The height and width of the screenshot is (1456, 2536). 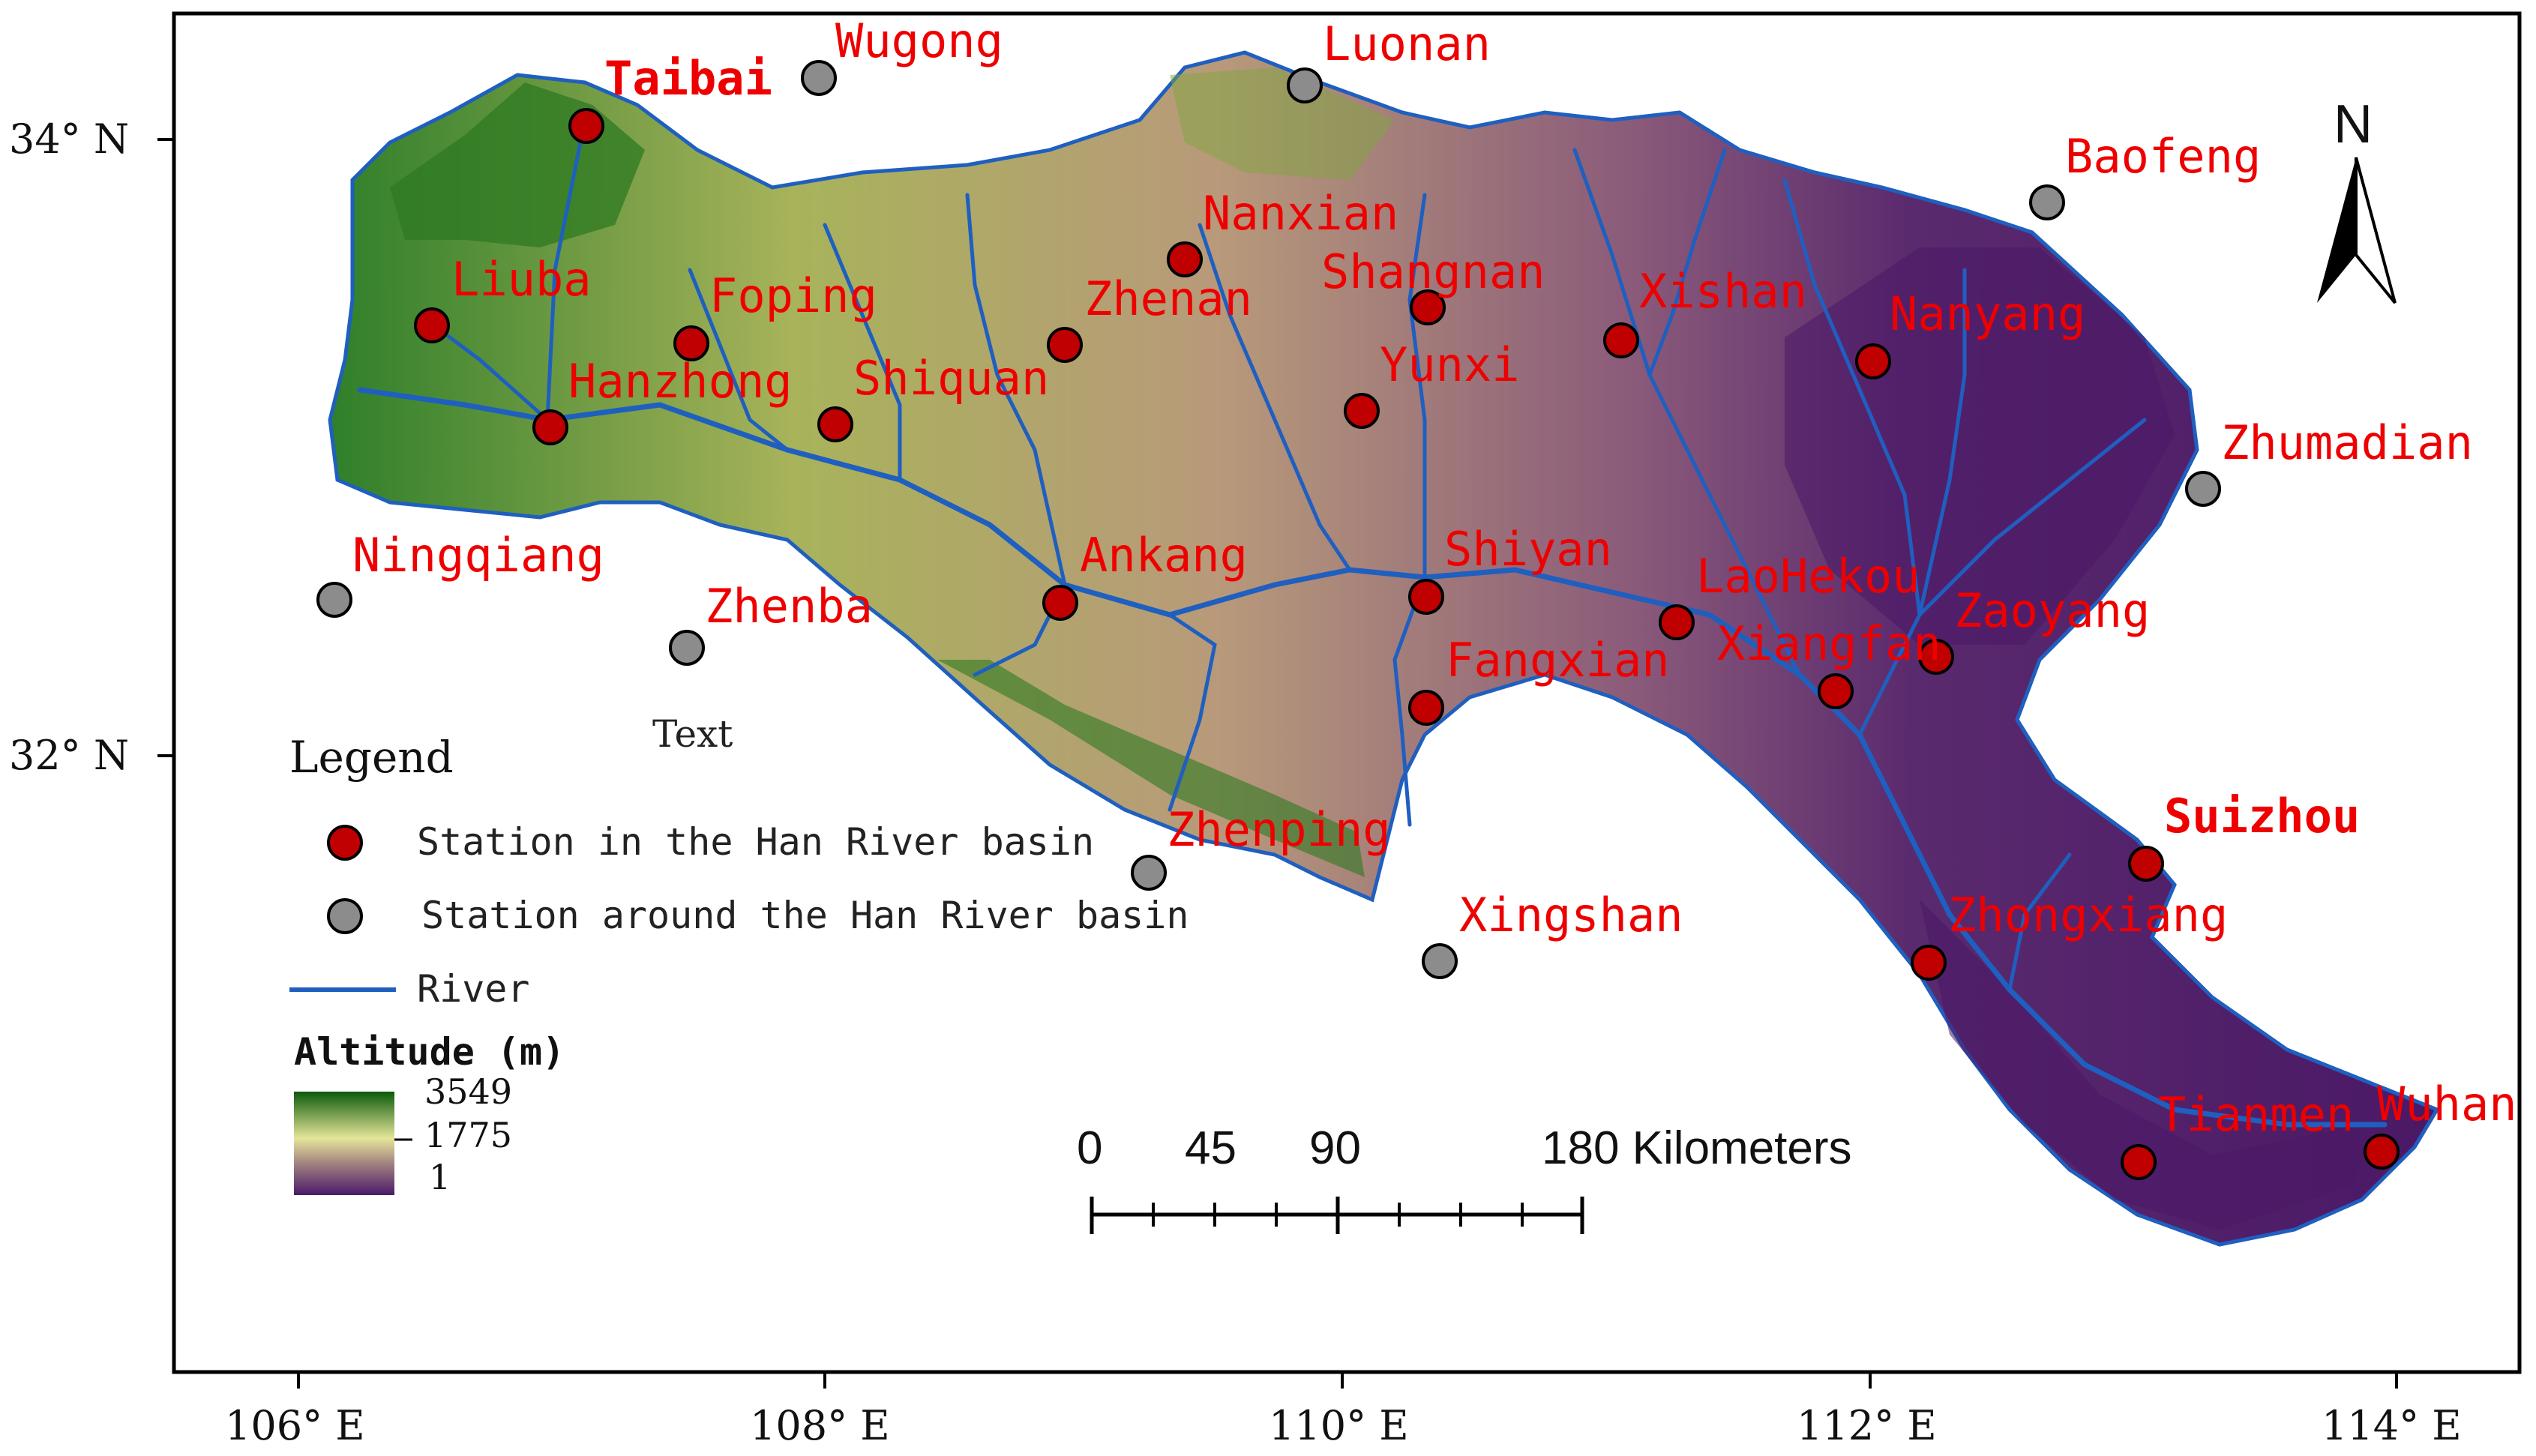 I want to click on station-label-shiyan: Shiyan, so click(x=1528, y=549).